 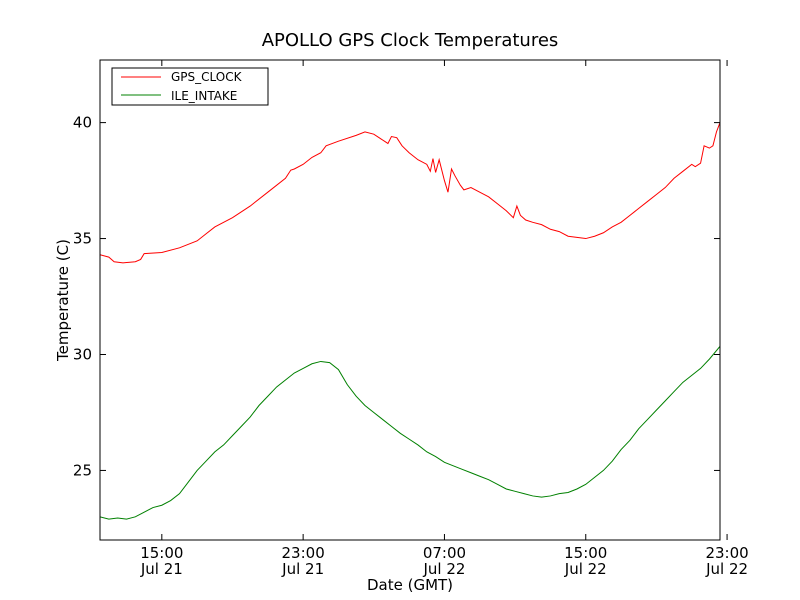 I want to click on y-tick-label: 25, so click(x=82, y=470).